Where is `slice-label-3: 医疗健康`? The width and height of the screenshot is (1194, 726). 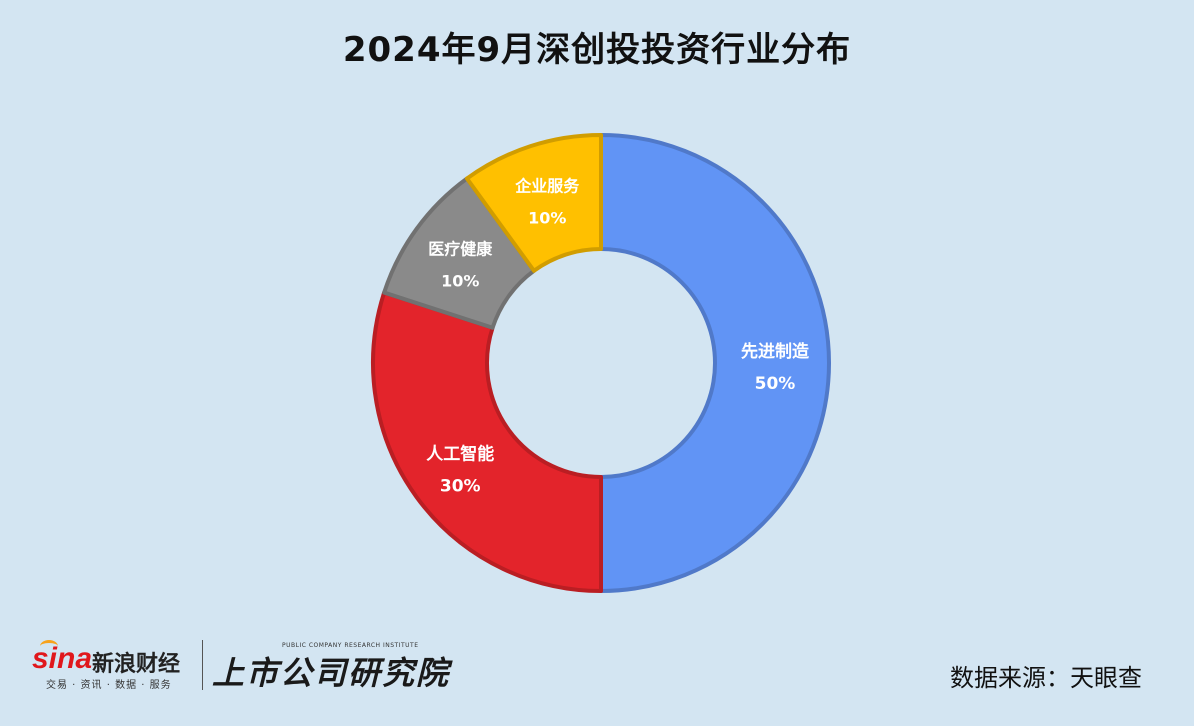 slice-label-3: 医疗健康 is located at coordinates (460, 249).